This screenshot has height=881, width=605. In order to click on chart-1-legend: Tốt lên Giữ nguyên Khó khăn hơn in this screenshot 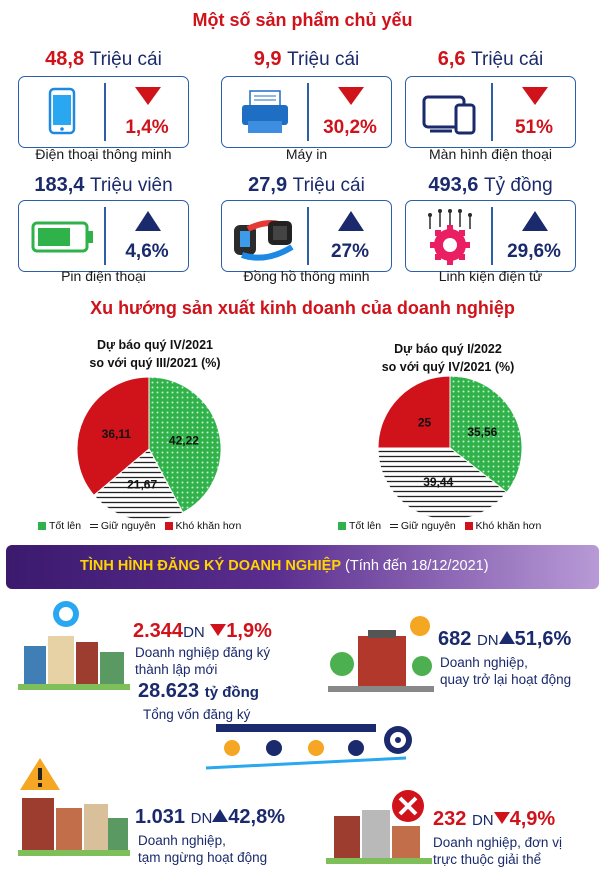, I will do `click(139, 526)`.